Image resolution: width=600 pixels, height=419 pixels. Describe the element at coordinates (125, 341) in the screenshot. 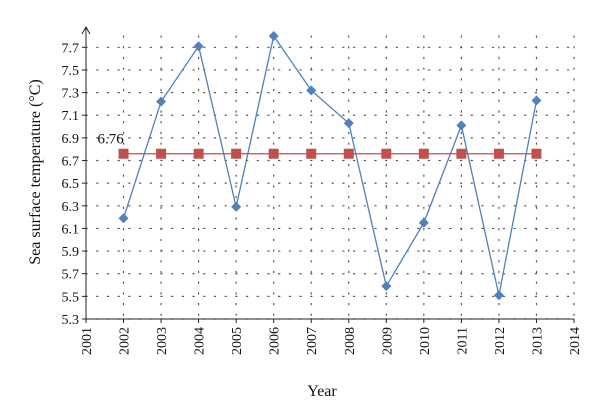

I see `x-tick-label: 2002` at that location.